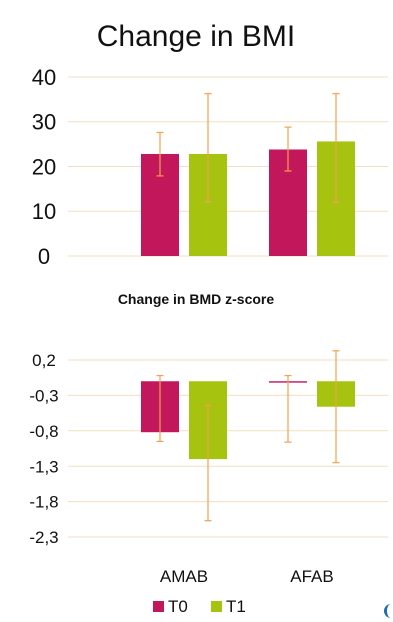 This screenshot has width=393, height=622. I want to click on y-tick-label: -1,8, so click(43, 502).